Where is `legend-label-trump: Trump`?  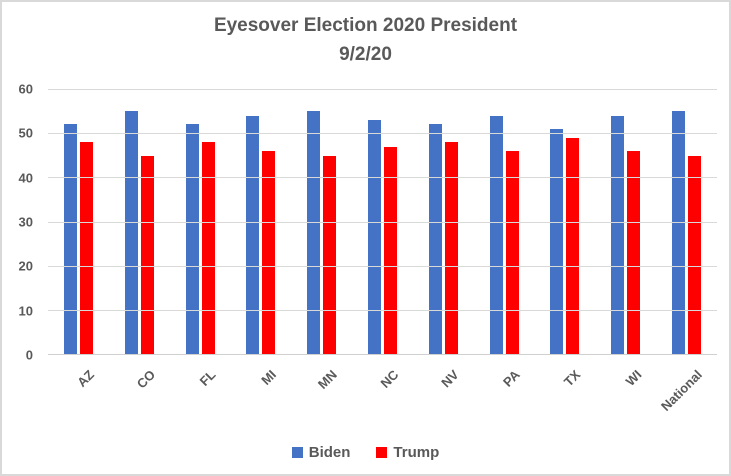 legend-label-trump: Trump is located at coordinates (416, 452).